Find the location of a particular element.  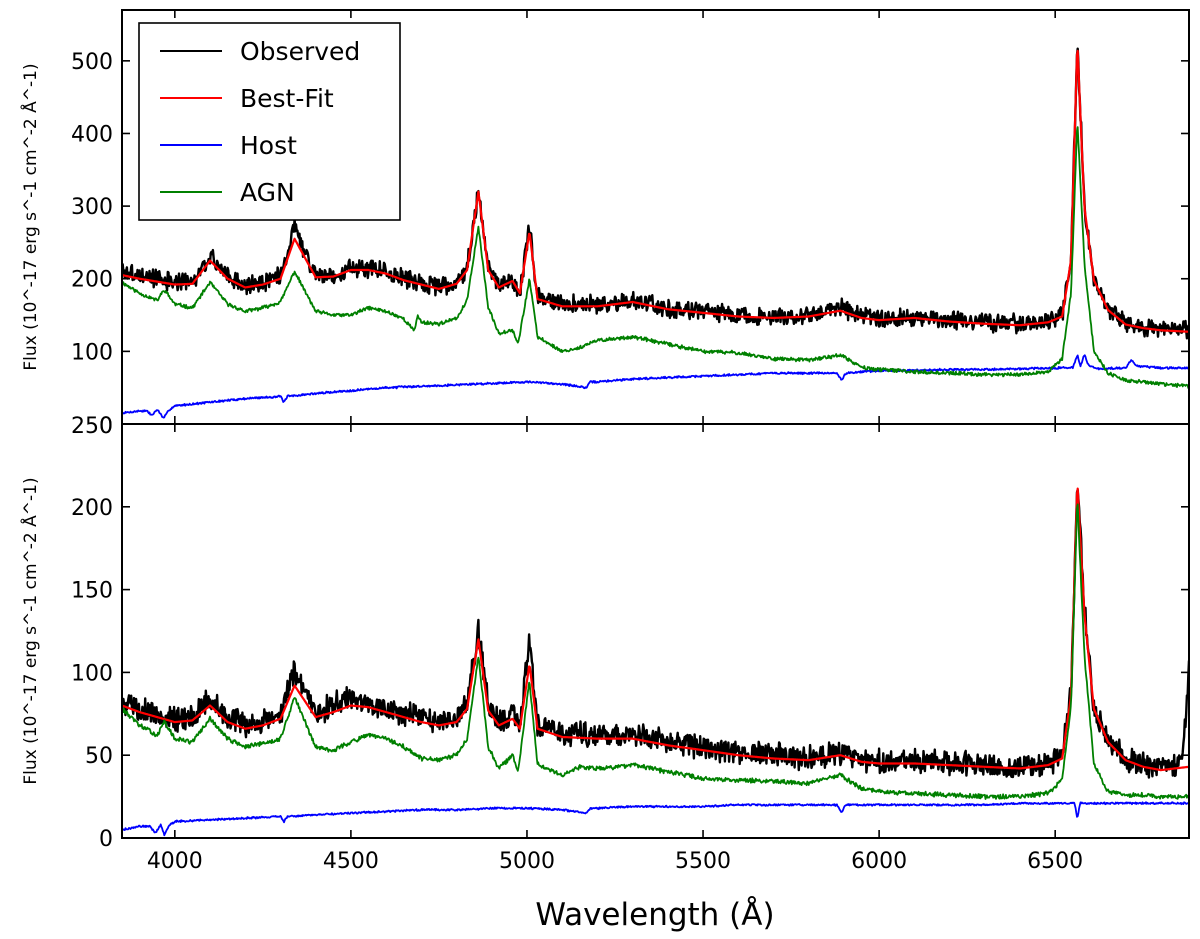

legend-entry-host: Host is located at coordinates (228, 145).